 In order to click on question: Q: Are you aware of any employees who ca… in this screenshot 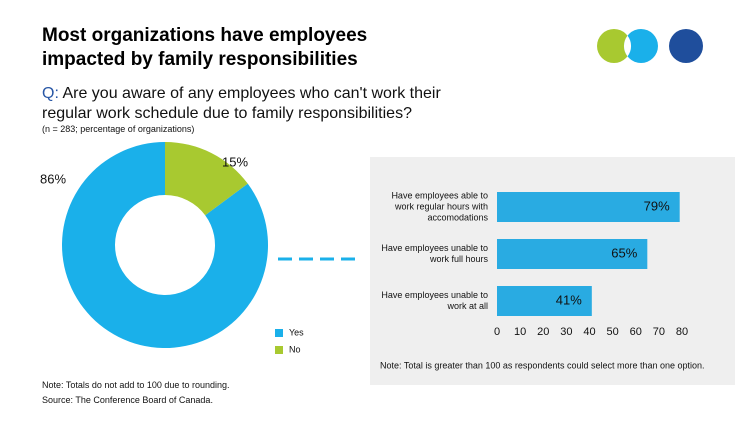, I will do `click(252, 104)`.